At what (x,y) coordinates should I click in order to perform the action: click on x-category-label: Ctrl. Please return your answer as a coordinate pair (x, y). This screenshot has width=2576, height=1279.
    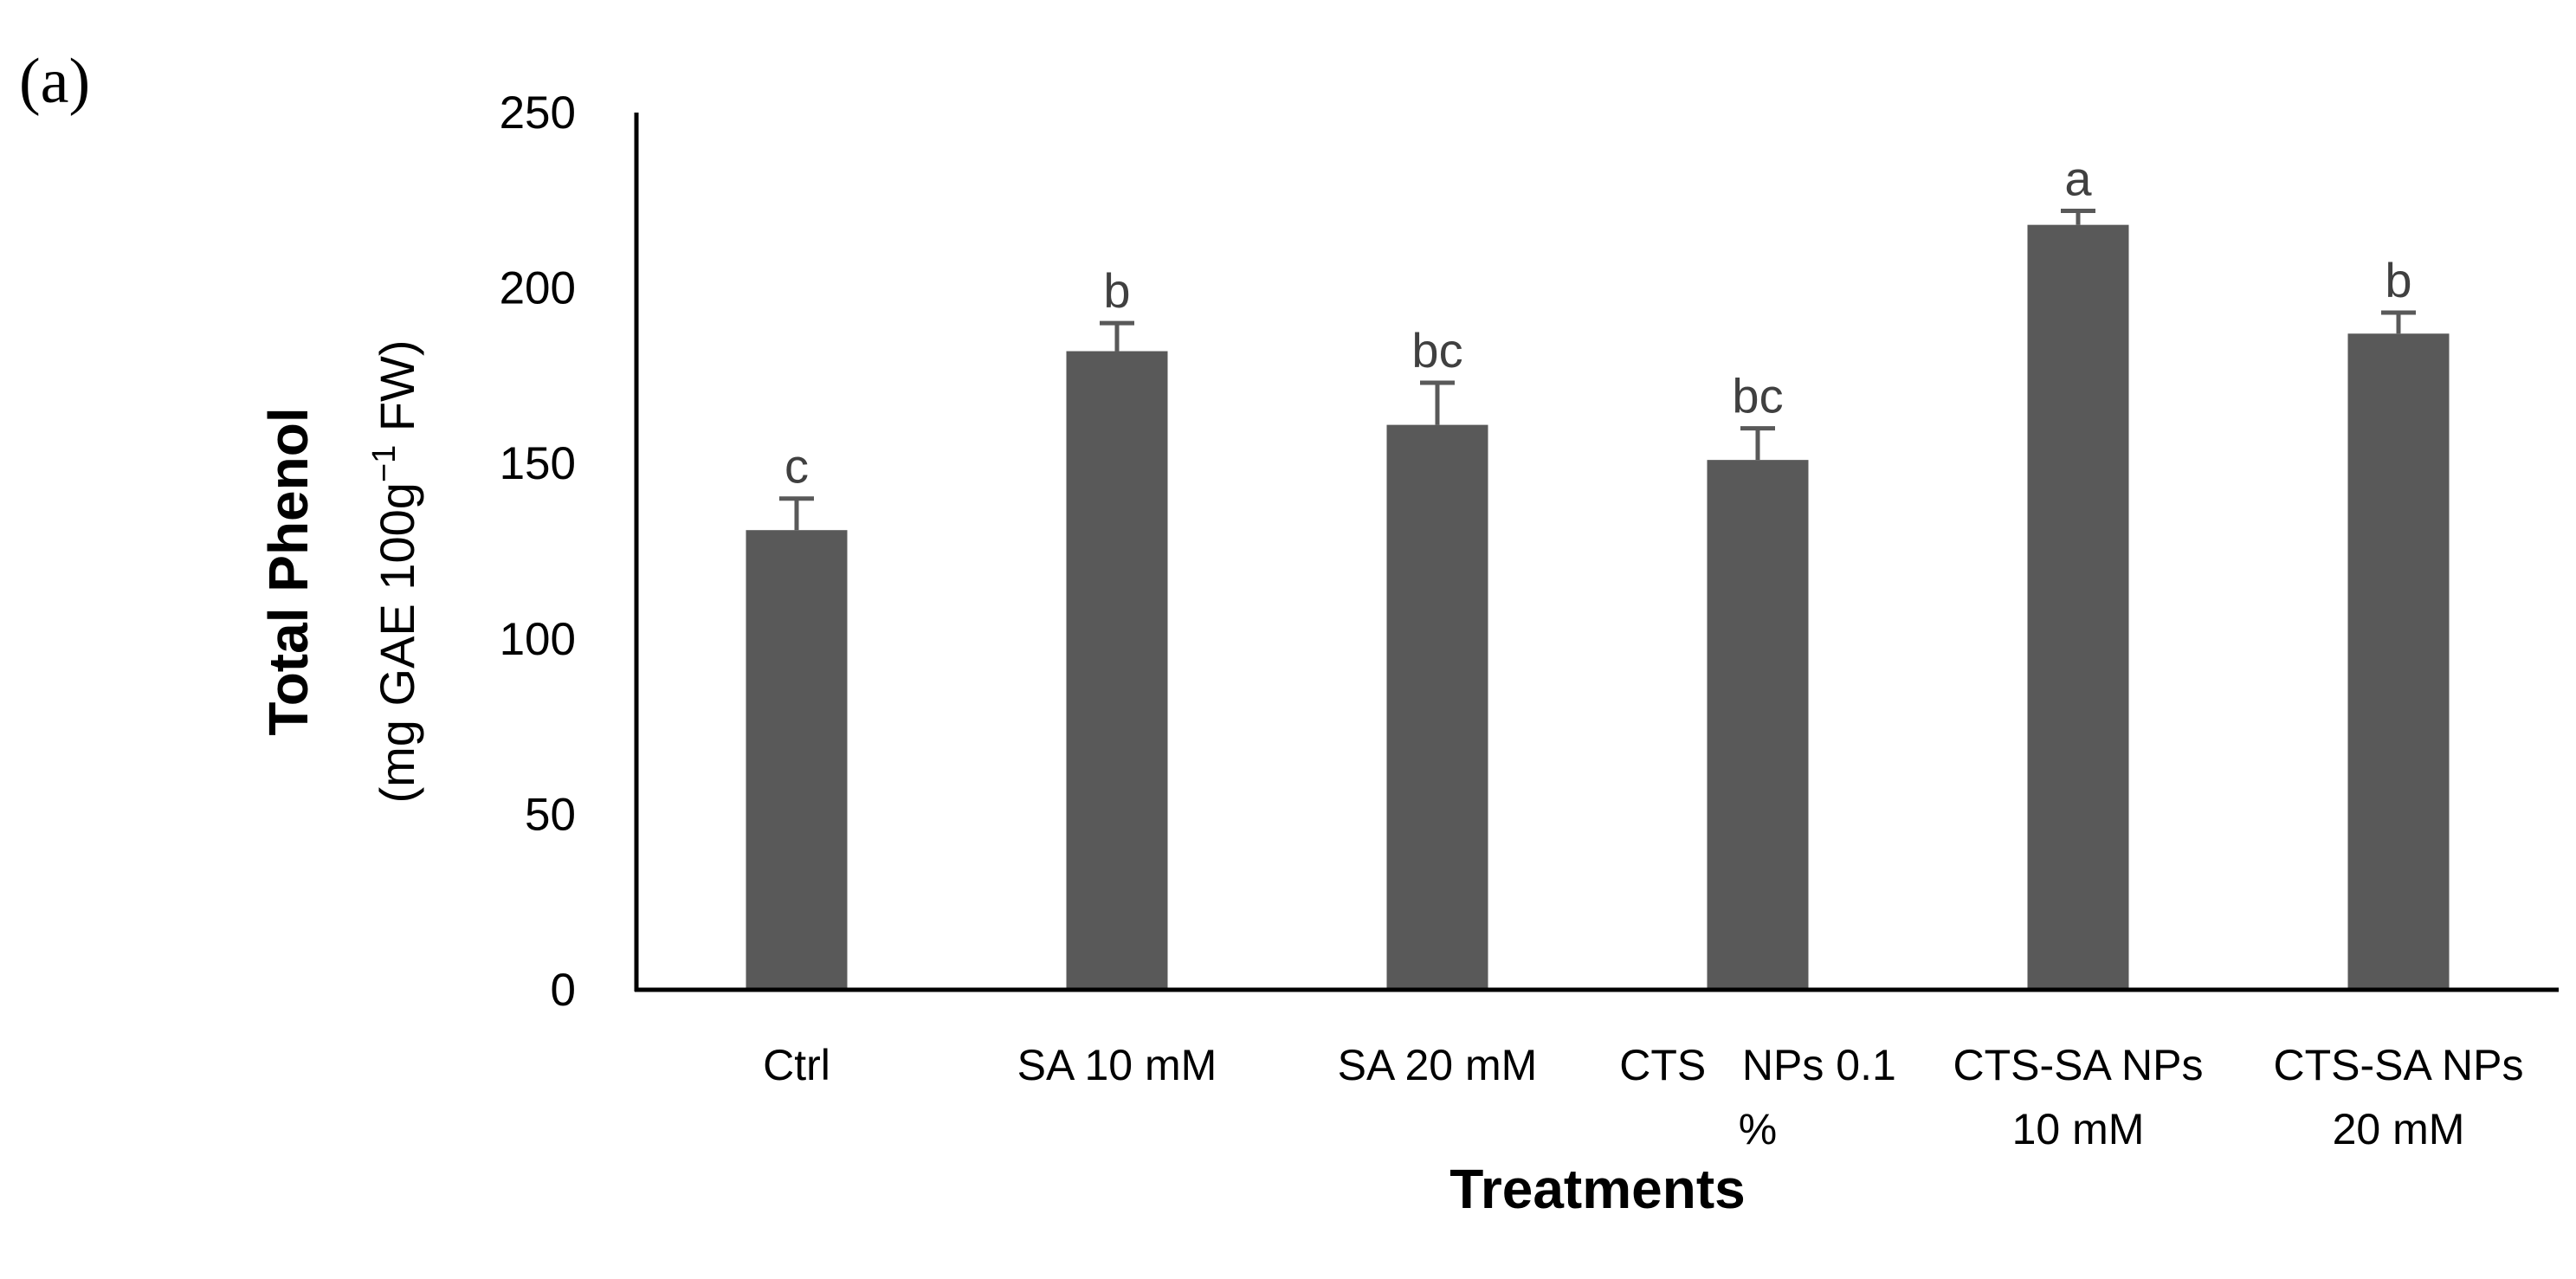
    Looking at the image, I should click on (796, 1065).